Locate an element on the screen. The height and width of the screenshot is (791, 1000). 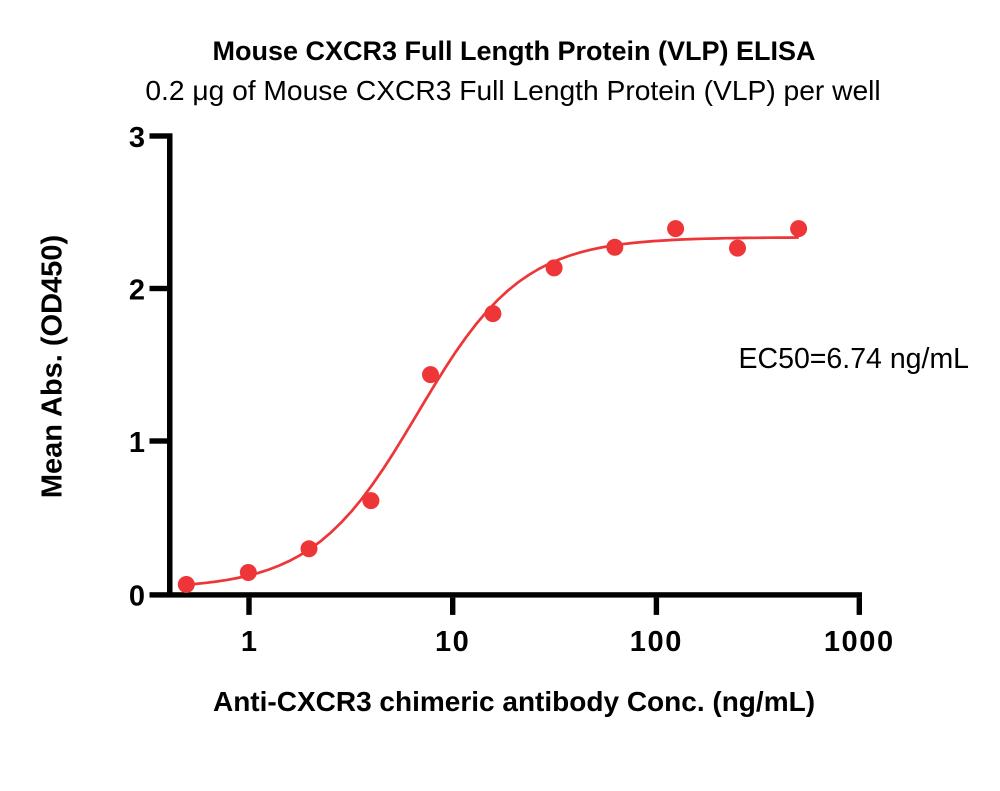
svg-text: 3 is located at coordinates (137, 138).